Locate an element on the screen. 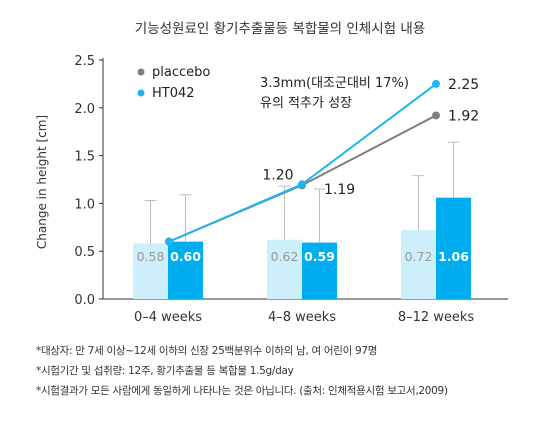  y-tick-label: 2.0 is located at coordinates (84, 109).